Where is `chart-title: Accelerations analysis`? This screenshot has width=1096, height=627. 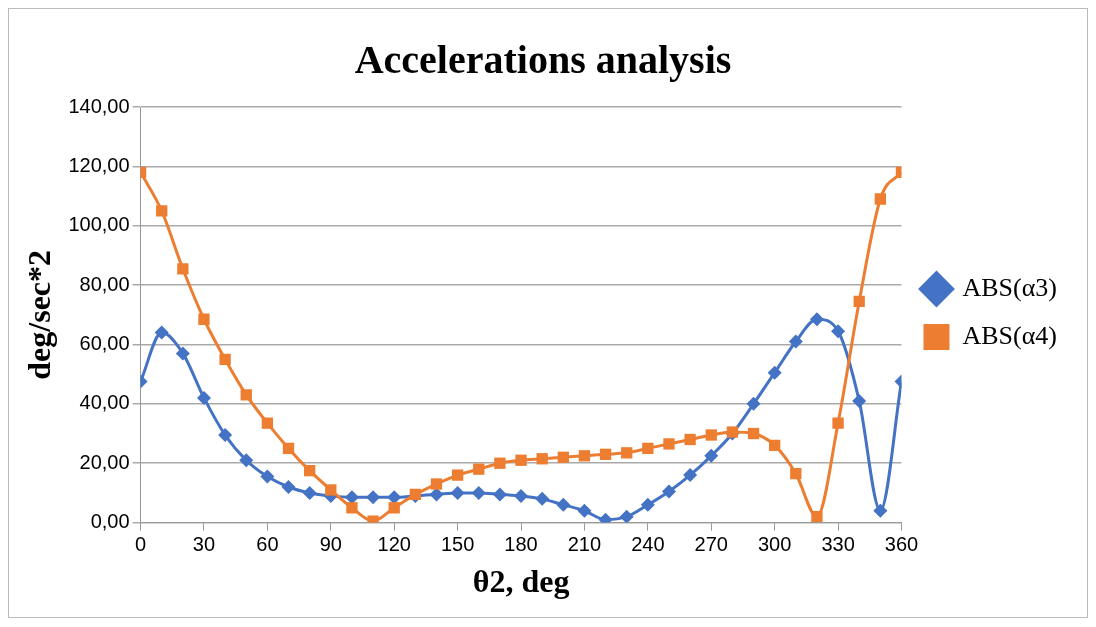 chart-title: Accelerations analysis is located at coordinates (543, 60).